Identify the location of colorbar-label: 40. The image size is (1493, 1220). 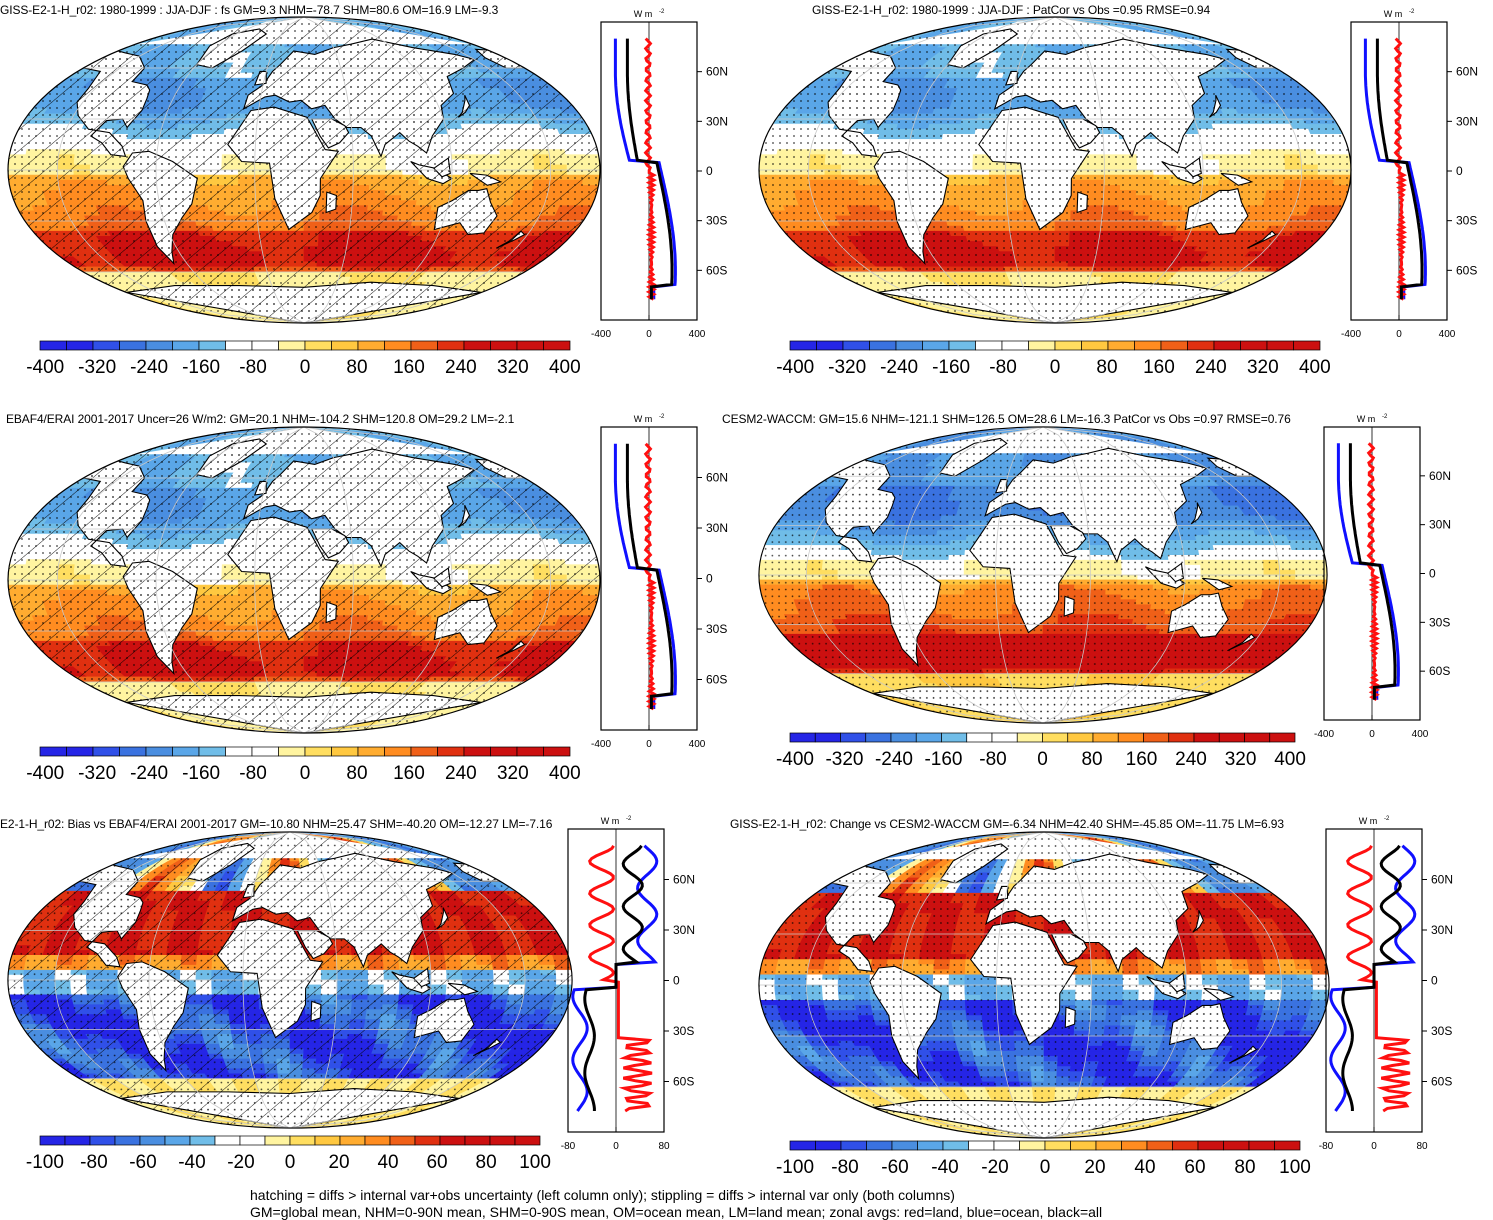
(1144, 1167).